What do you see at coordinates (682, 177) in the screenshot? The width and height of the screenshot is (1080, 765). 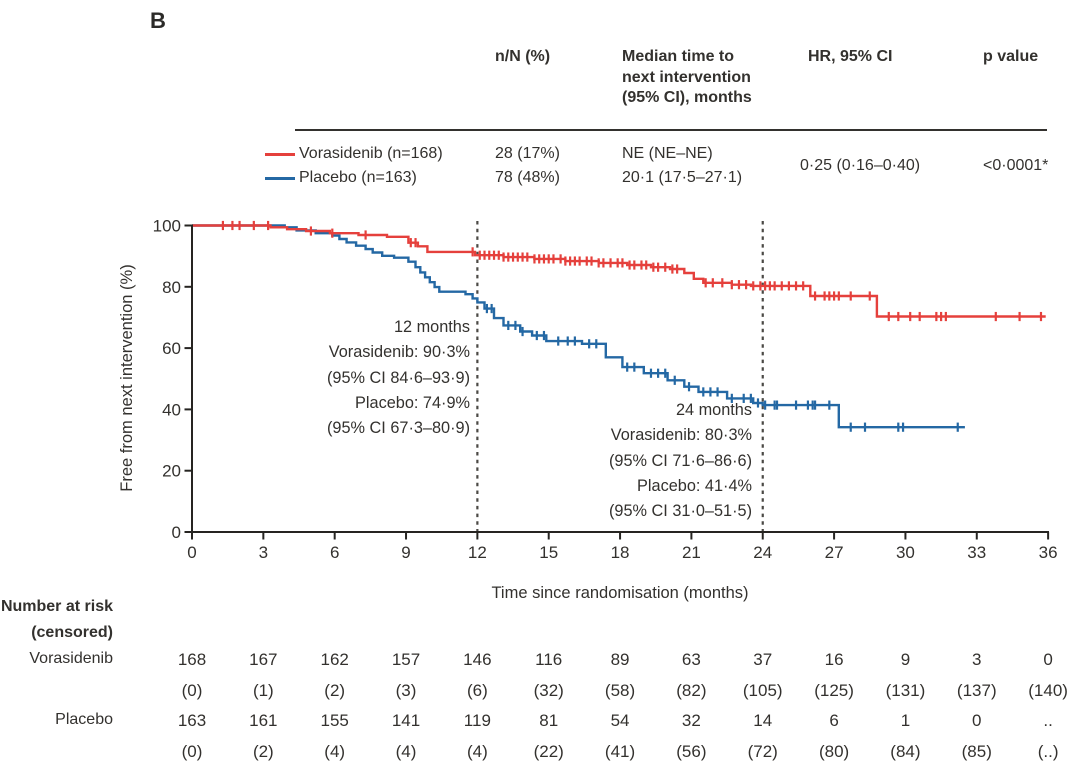 I see `placebo-median-value: 20·1 (17·5–27·1)` at bounding box center [682, 177].